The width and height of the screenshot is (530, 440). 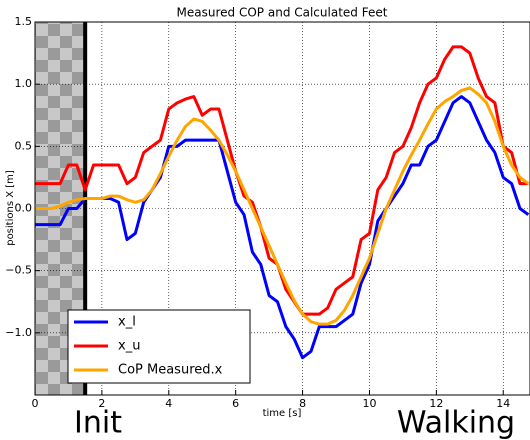 I want to click on x-tick-label: 12, so click(x=436, y=403).